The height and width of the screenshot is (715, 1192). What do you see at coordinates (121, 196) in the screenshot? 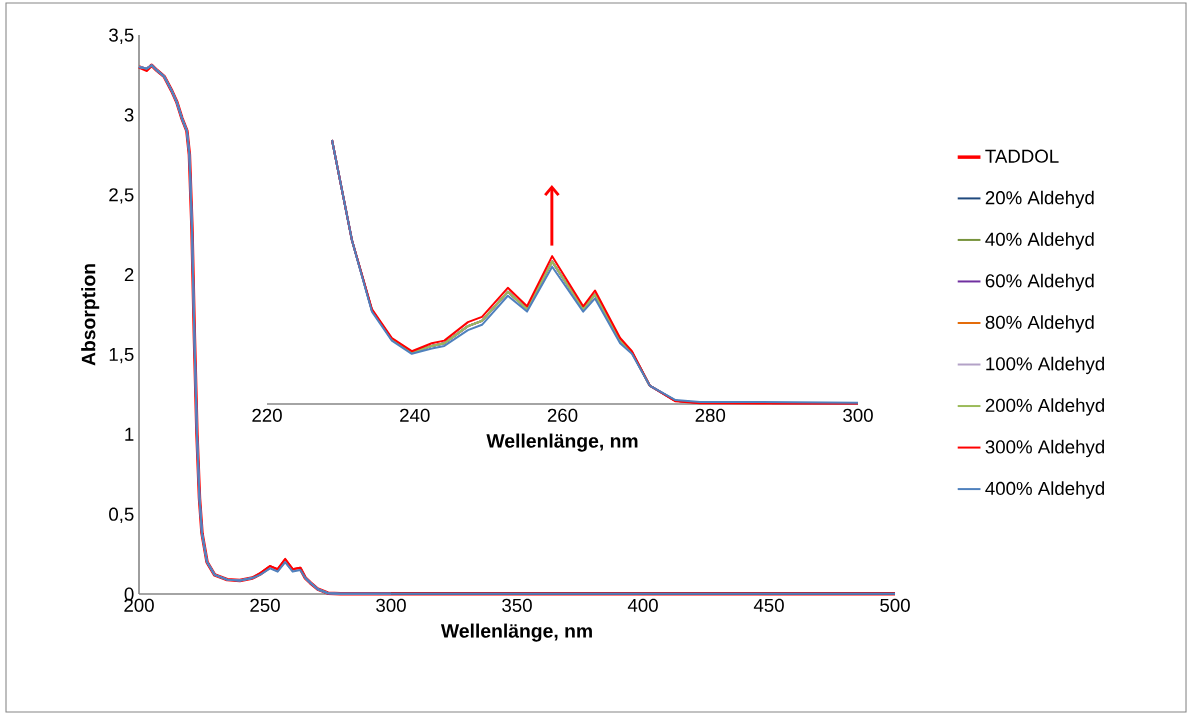
I see `y-tick-label: 2,5` at bounding box center [121, 196].